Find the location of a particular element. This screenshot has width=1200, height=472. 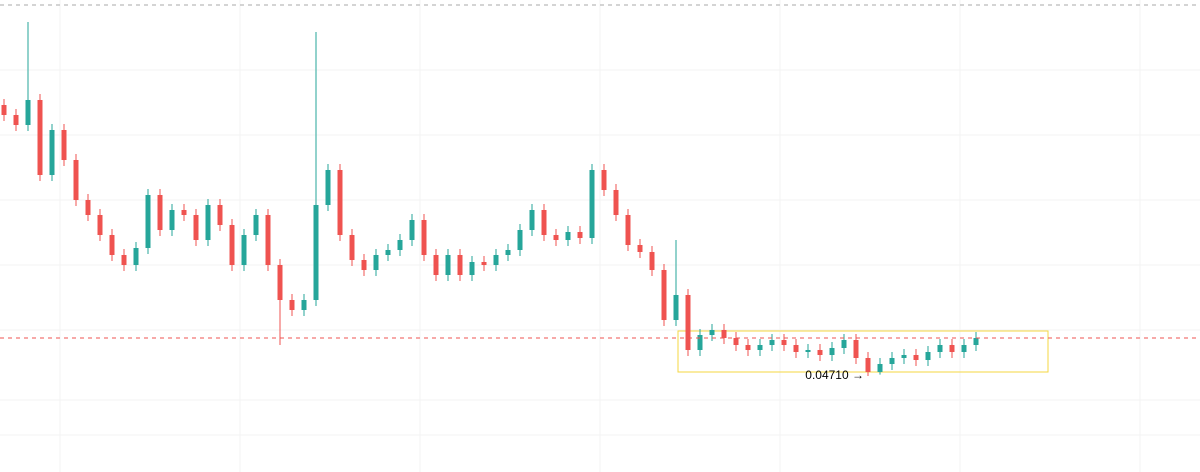

range-box is located at coordinates (863, 351).